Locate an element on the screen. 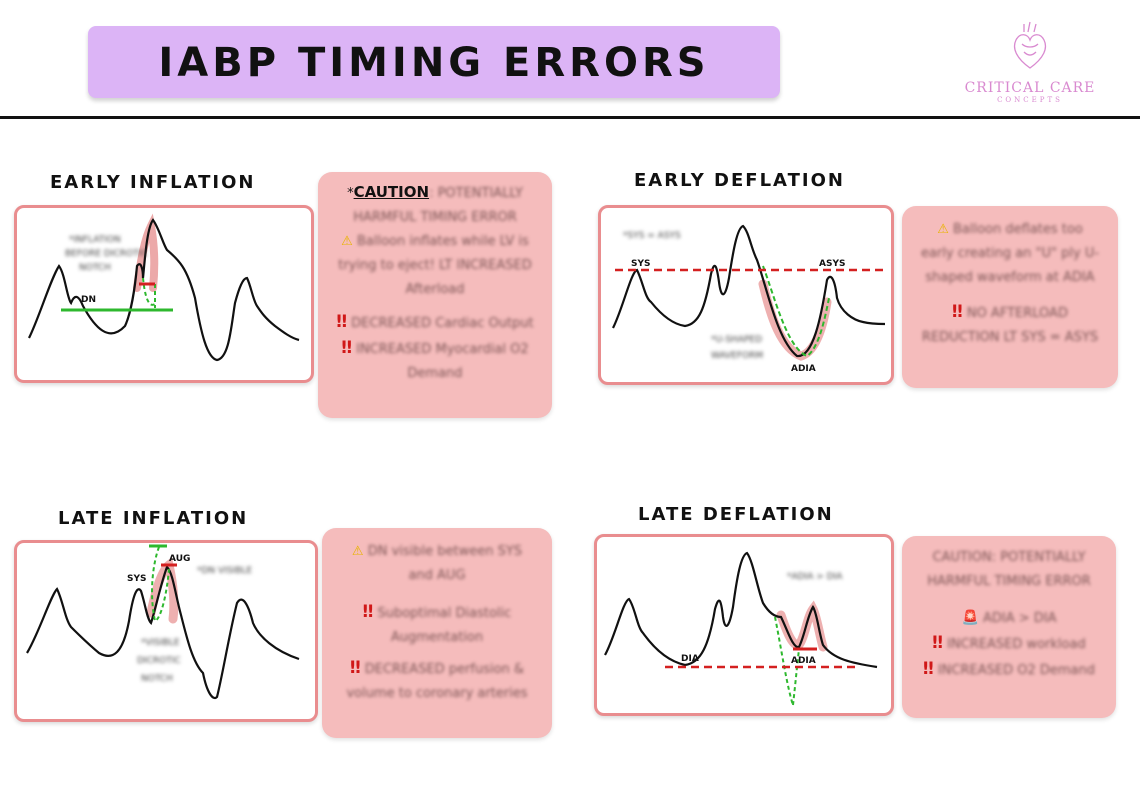 This screenshot has width=1140, height=804. early-inflation-waveform: DN *INFLATION BEFORE DICROTIC NOTCH is located at coordinates (164, 294).